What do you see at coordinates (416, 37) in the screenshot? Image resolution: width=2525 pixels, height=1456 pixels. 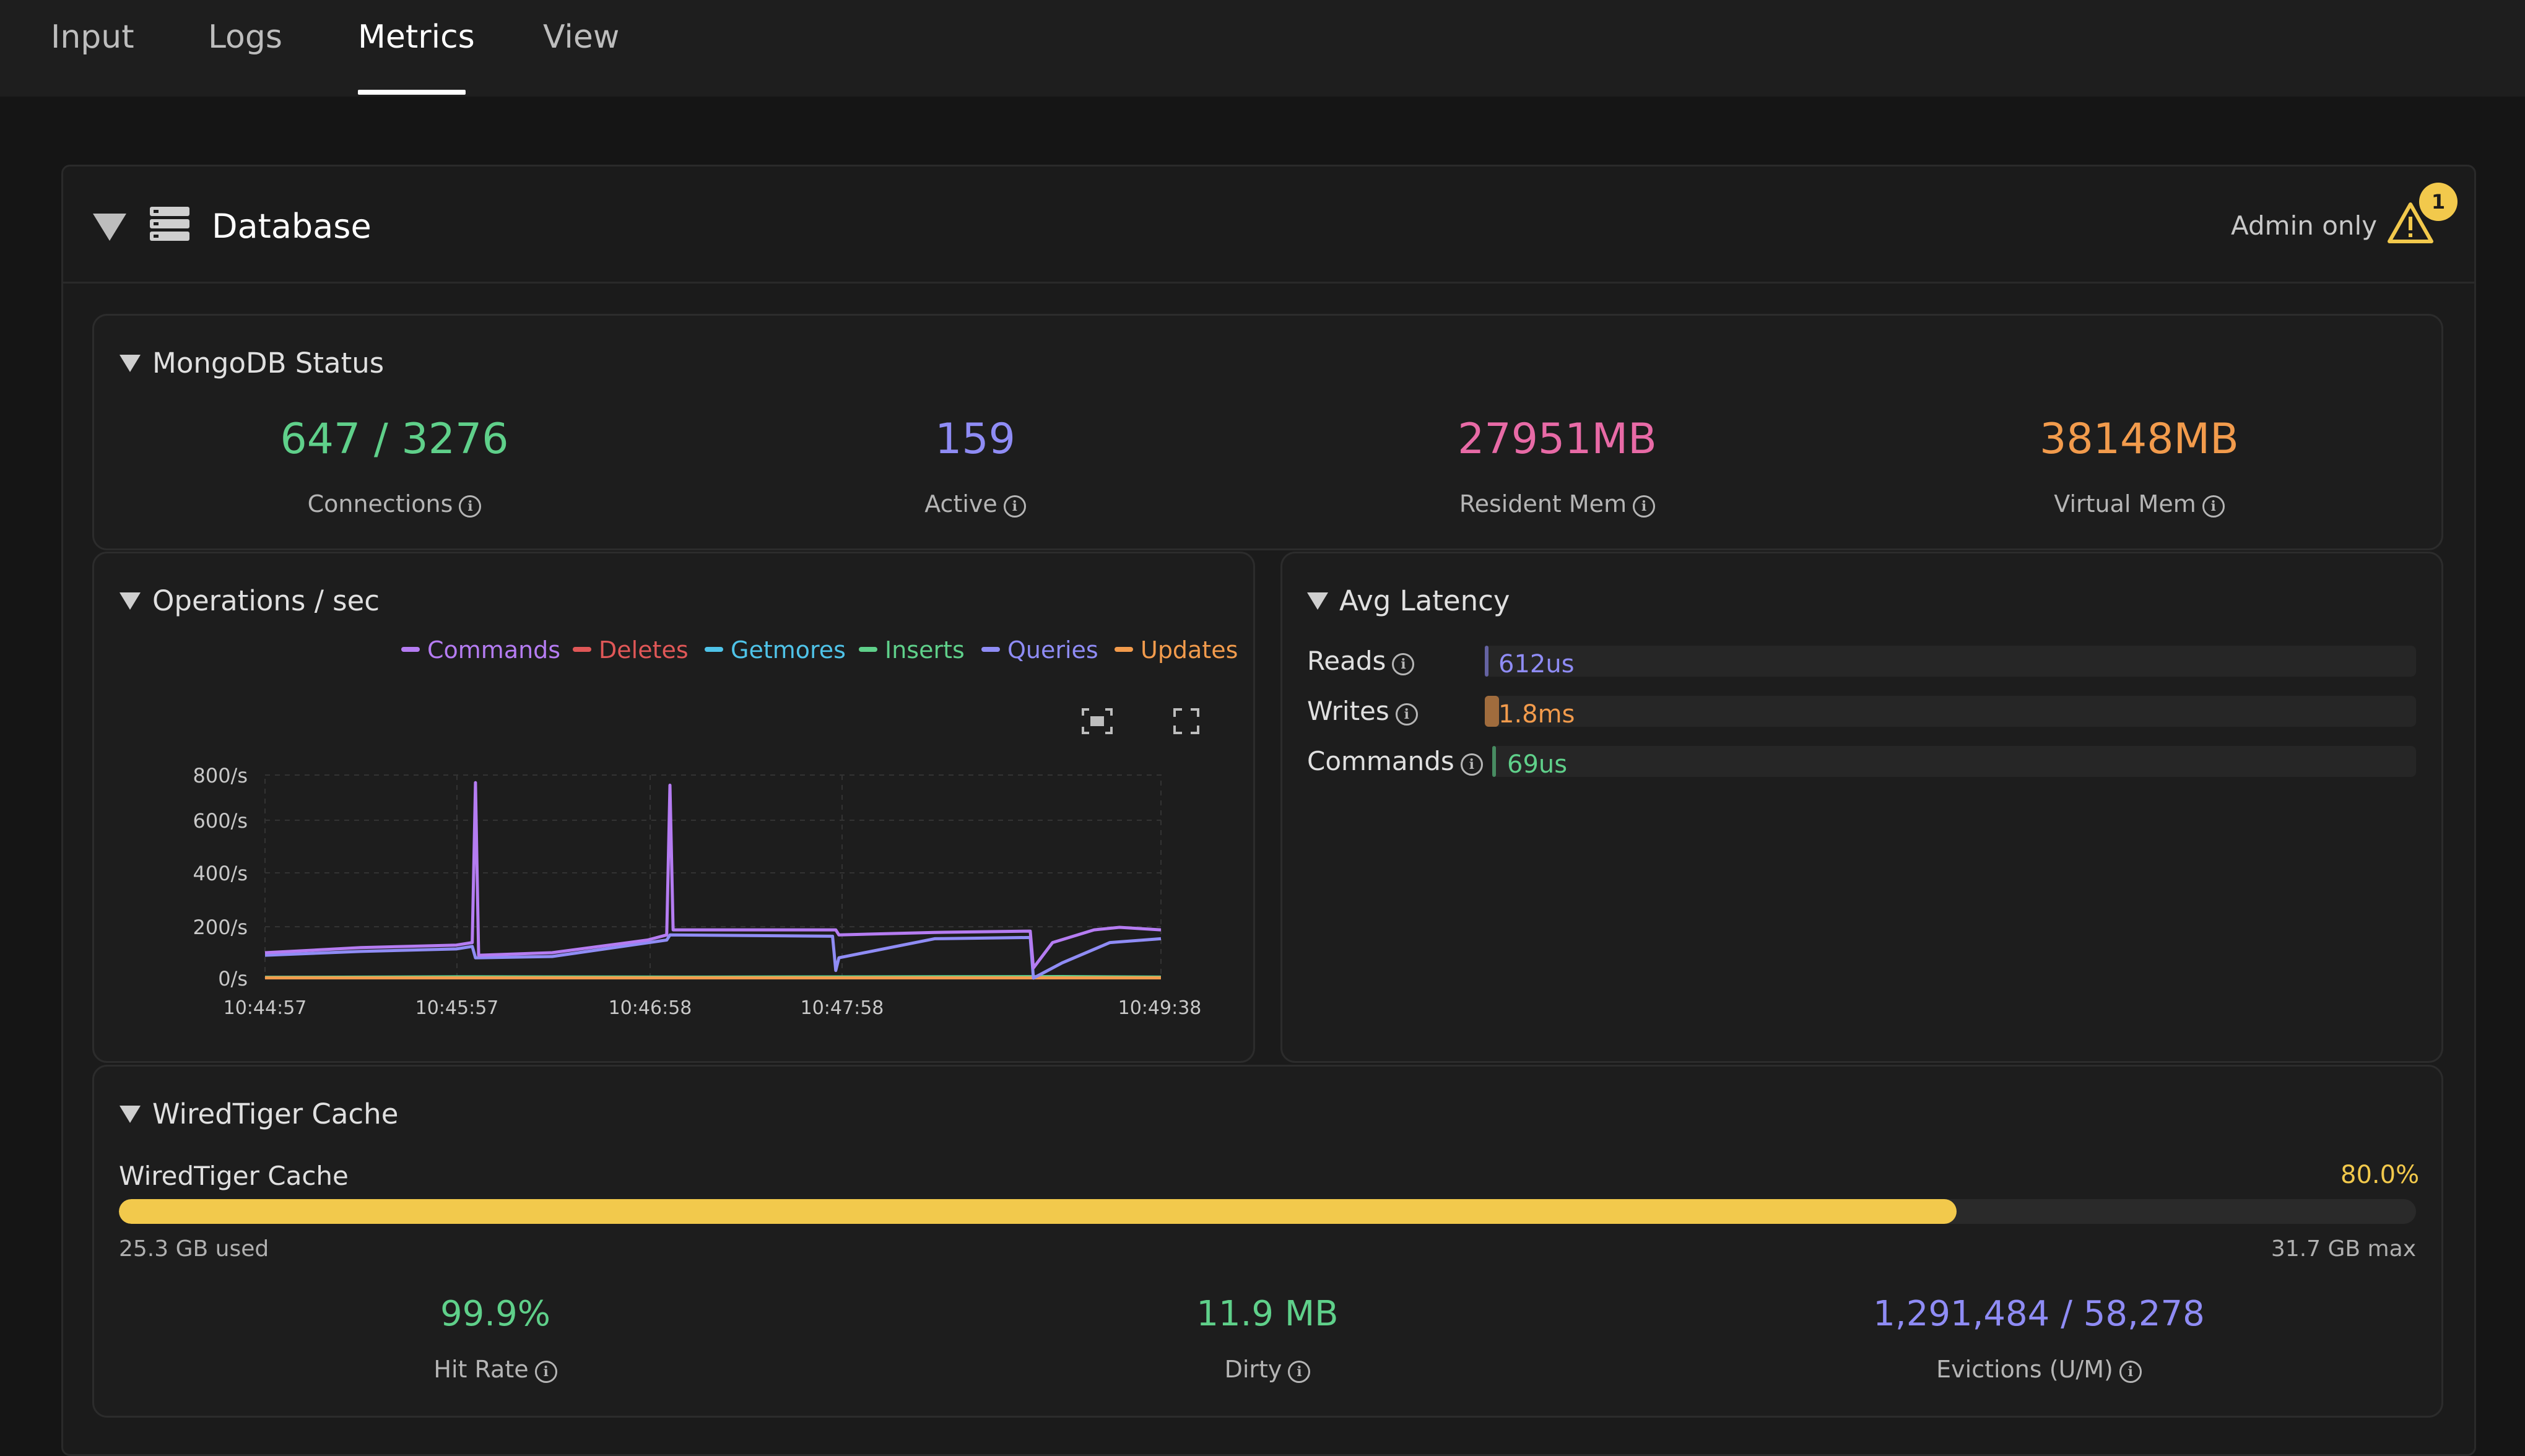 I see `tab-metrics: Metrics` at bounding box center [416, 37].